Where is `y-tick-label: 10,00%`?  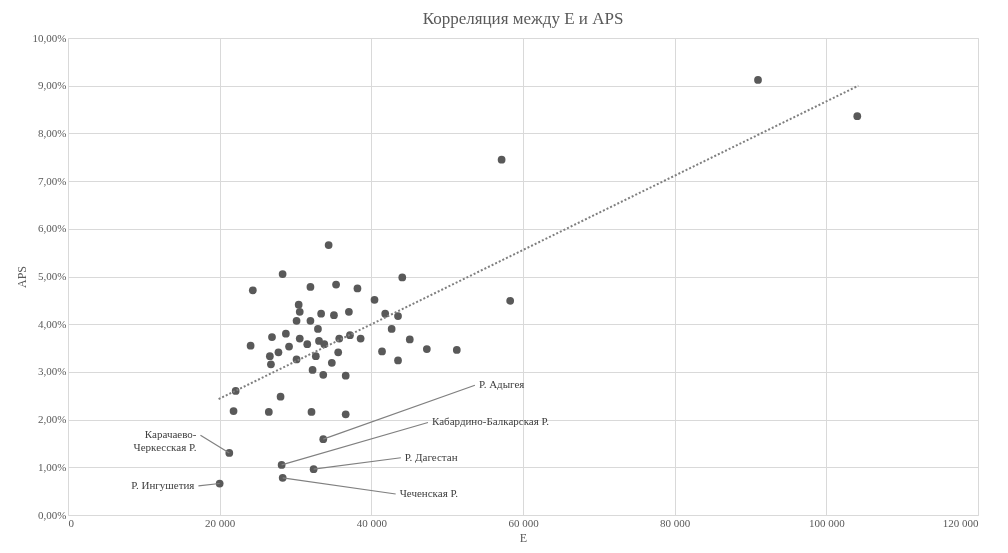
y-tick-label: 10,00% is located at coordinates (49, 37).